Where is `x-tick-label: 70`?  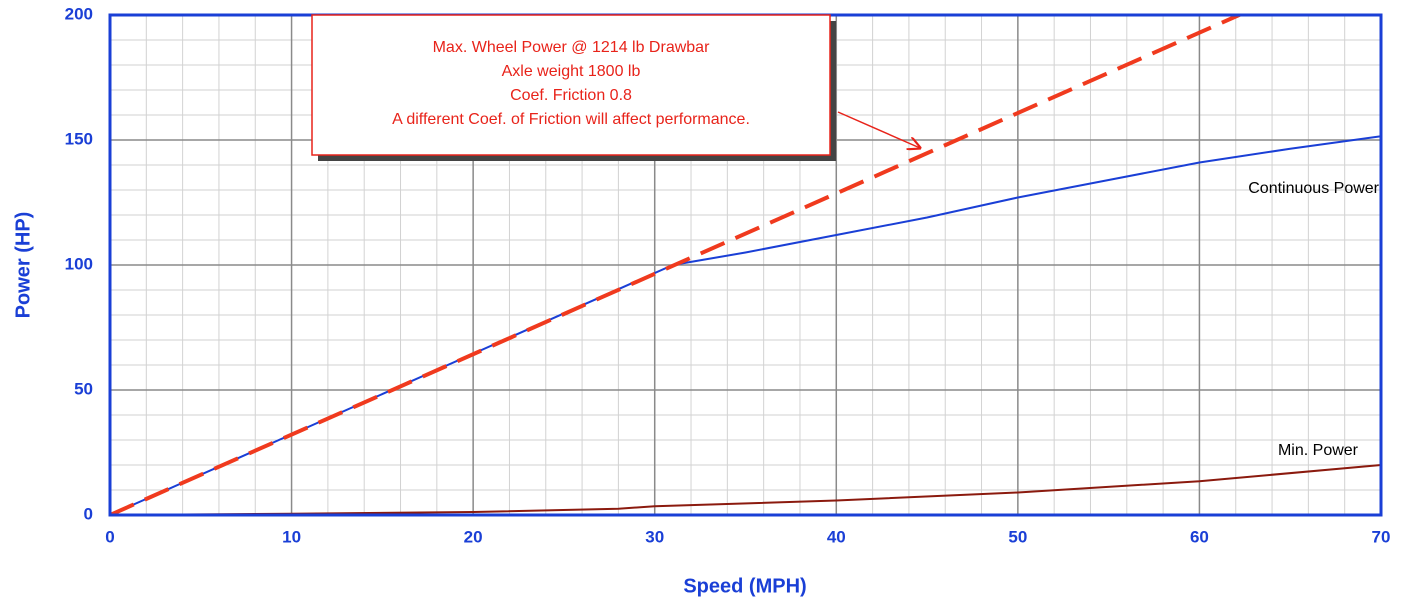
x-tick-label: 70 is located at coordinates (1381, 536).